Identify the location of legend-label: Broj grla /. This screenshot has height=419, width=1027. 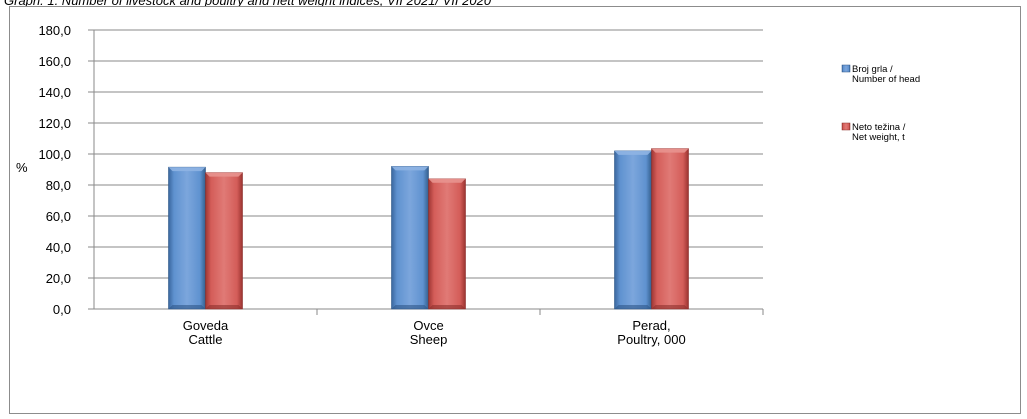
(872, 69).